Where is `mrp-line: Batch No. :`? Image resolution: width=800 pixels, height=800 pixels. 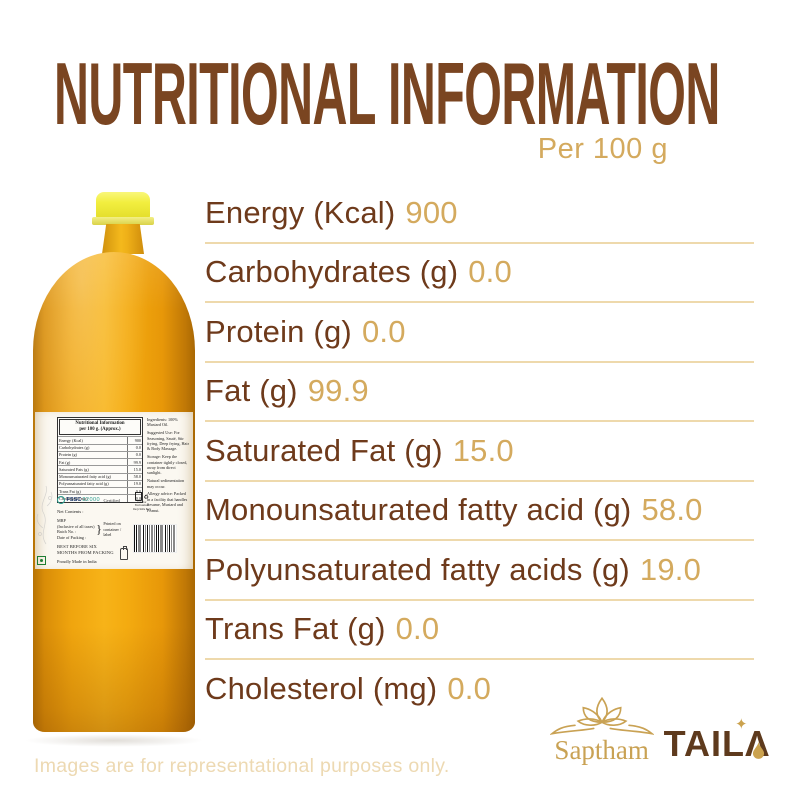 mrp-line: Batch No. : is located at coordinates (67, 532).